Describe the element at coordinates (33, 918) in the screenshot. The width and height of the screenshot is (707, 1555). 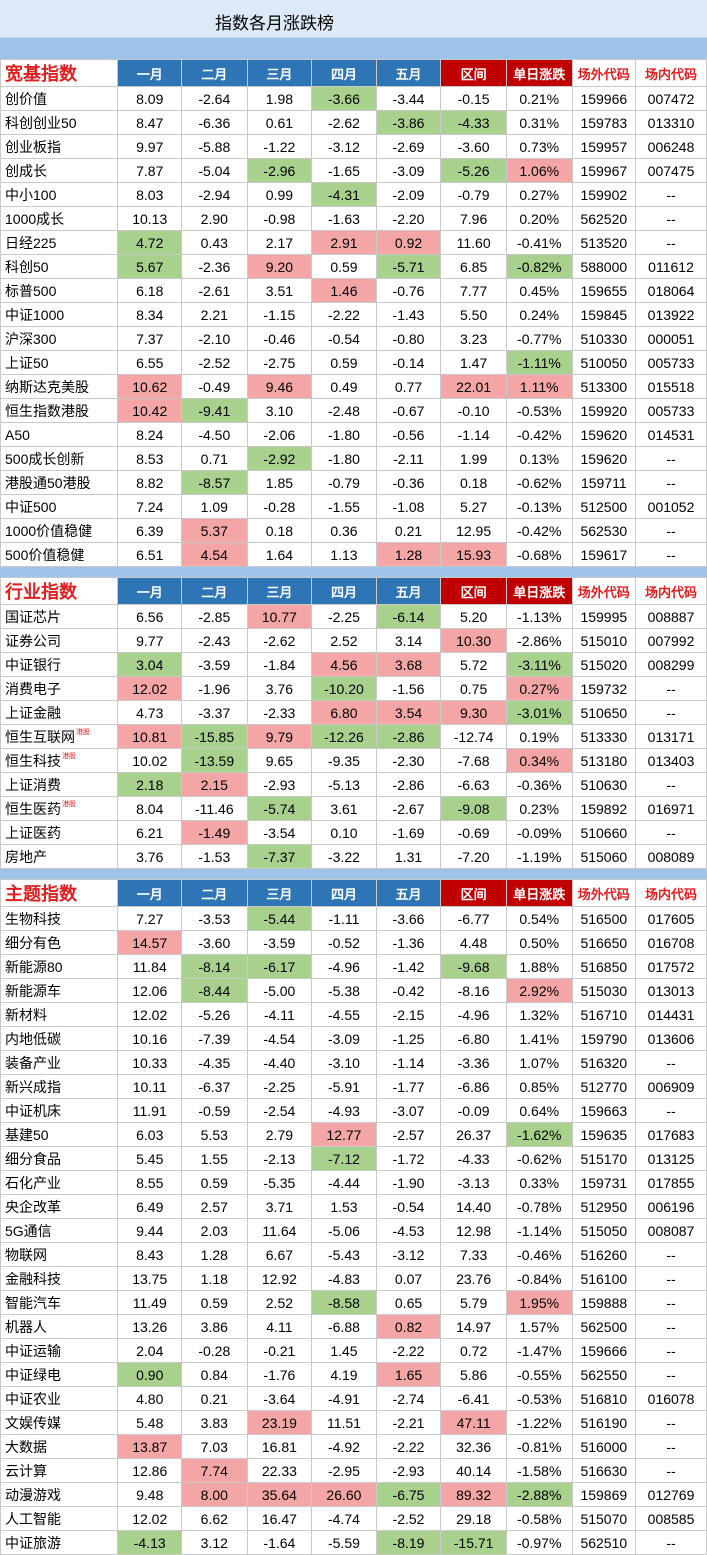
I see `index-name-label: 生物科技` at that location.